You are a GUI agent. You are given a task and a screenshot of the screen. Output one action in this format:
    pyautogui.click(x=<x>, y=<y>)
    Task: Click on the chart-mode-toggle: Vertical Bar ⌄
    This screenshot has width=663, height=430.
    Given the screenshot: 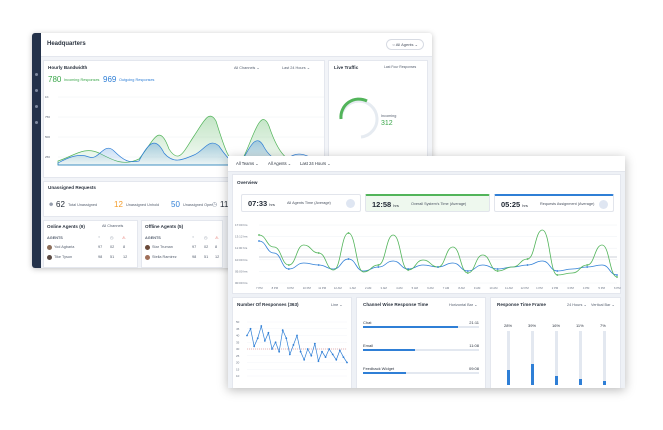 What is the action you would take?
    pyautogui.click(x=603, y=305)
    